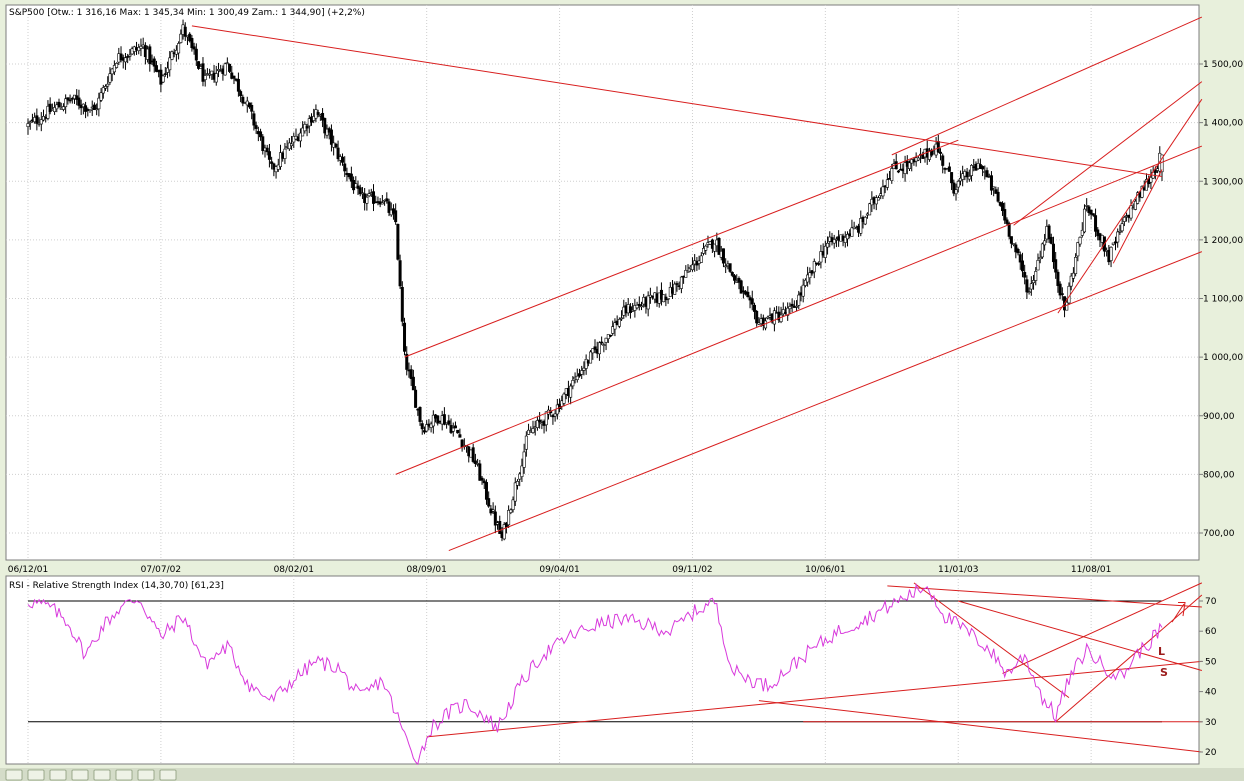 This screenshot has height=781, width=1244. I want to click on price-x-tick-label: 09/11/02, so click(692, 570).